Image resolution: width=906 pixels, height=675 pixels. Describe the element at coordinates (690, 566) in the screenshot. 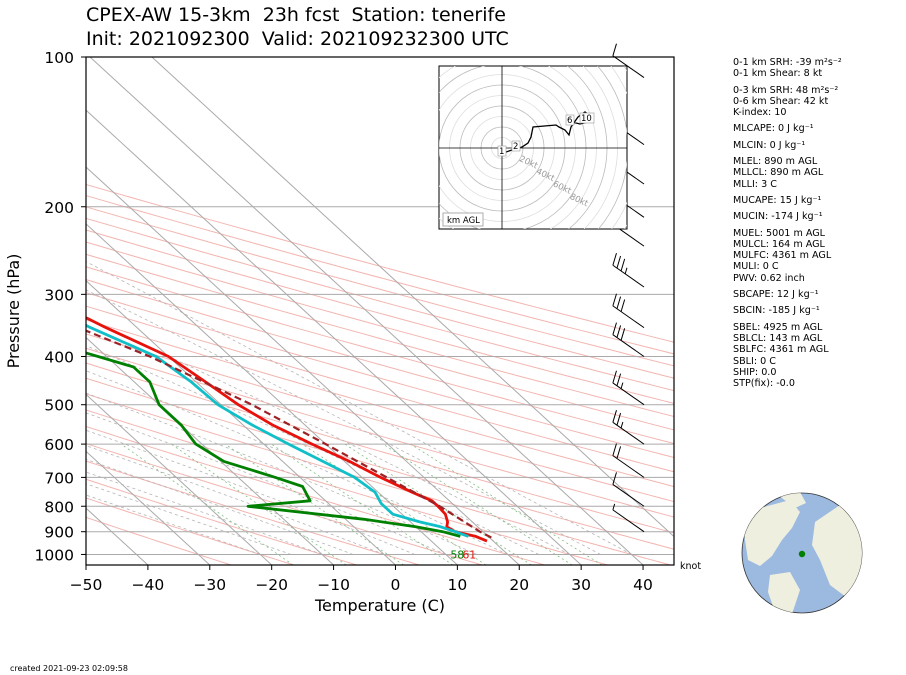

I see `wind-unit-label: knot` at that location.